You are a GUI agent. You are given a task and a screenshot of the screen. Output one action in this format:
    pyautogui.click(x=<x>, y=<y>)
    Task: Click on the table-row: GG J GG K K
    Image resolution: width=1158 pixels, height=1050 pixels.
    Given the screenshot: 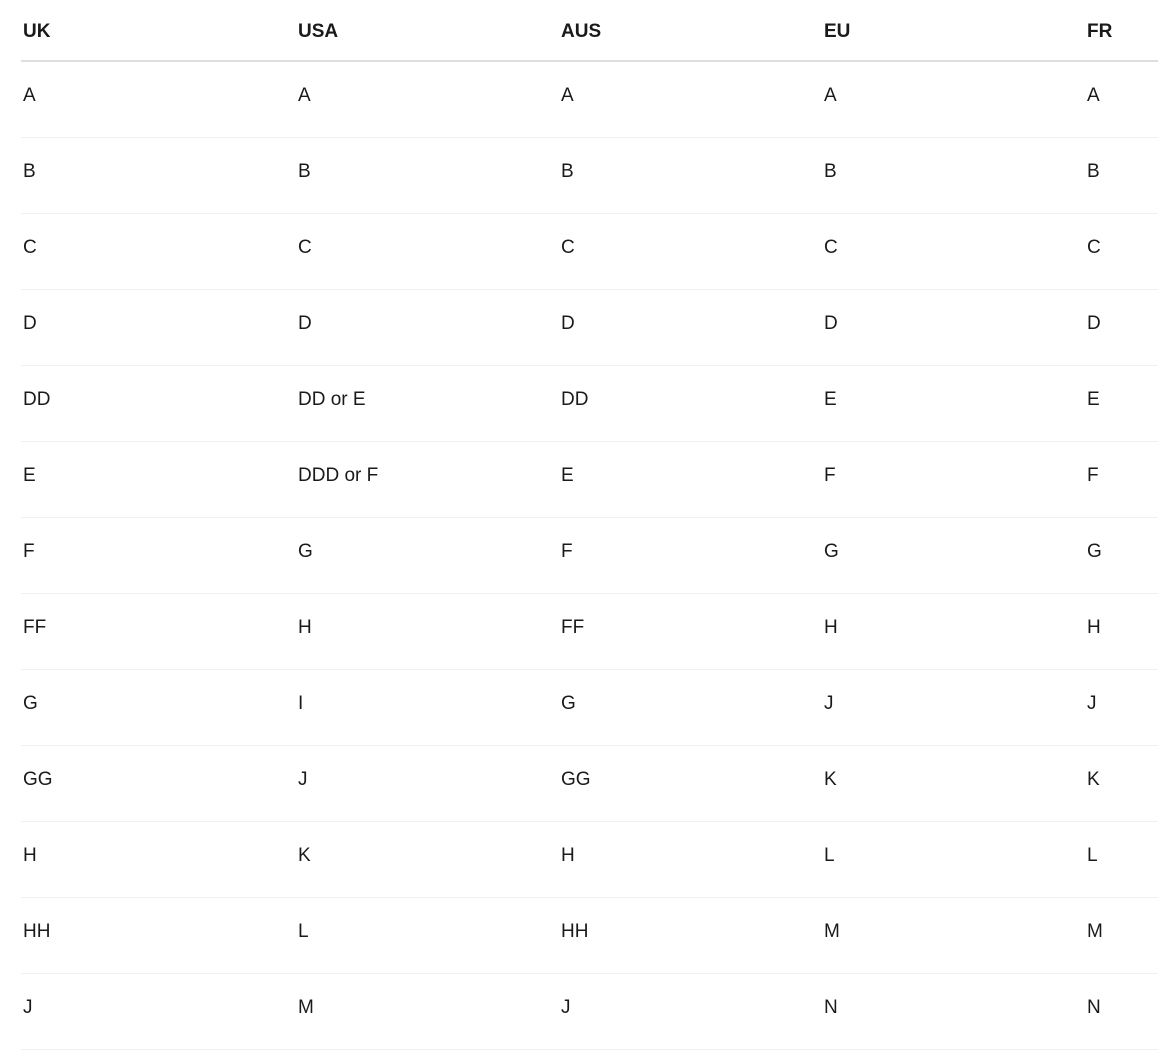 What is the action you would take?
    pyautogui.click(x=589, y=783)
    